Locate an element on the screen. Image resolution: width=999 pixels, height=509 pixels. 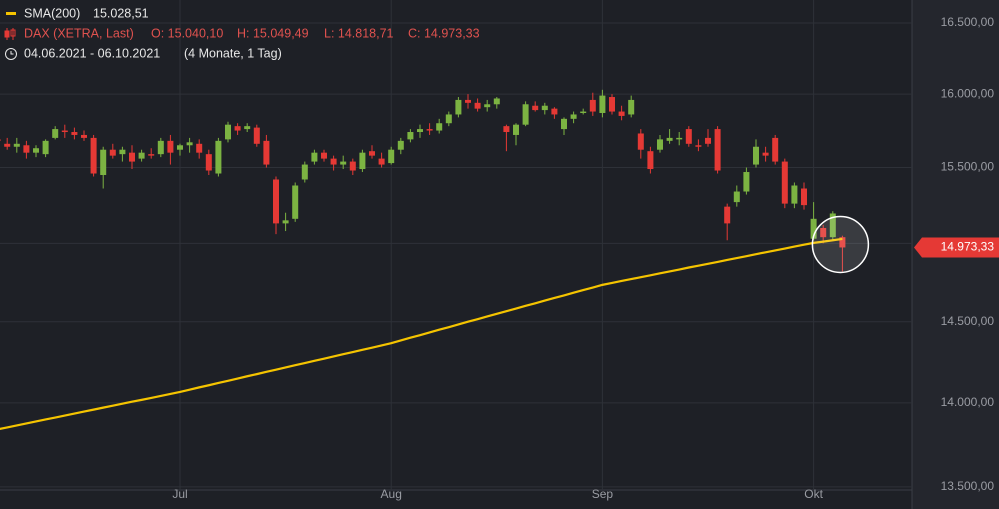
highlight-circle is located at coordinates (840, 244).